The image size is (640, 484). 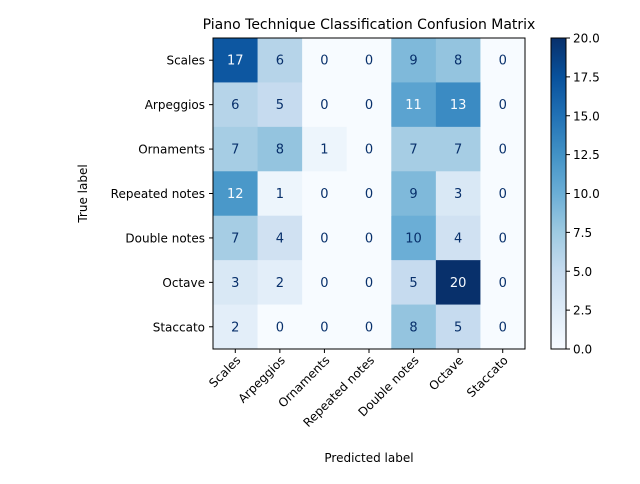 What do you see at coordinates (586, 77) in the screenshot?
I see `colorbar-tick-label: 17.5` at bounding box center [586, 77].